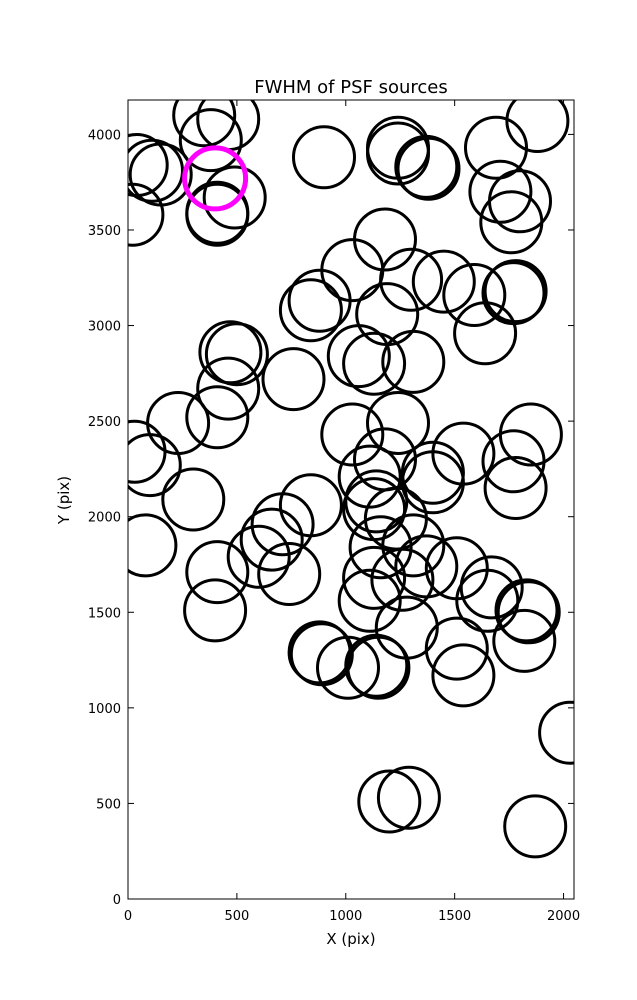  Describe the element at coordinates (104, 327) in the screenshot. I see `y-tick-label: 3000` at that location.